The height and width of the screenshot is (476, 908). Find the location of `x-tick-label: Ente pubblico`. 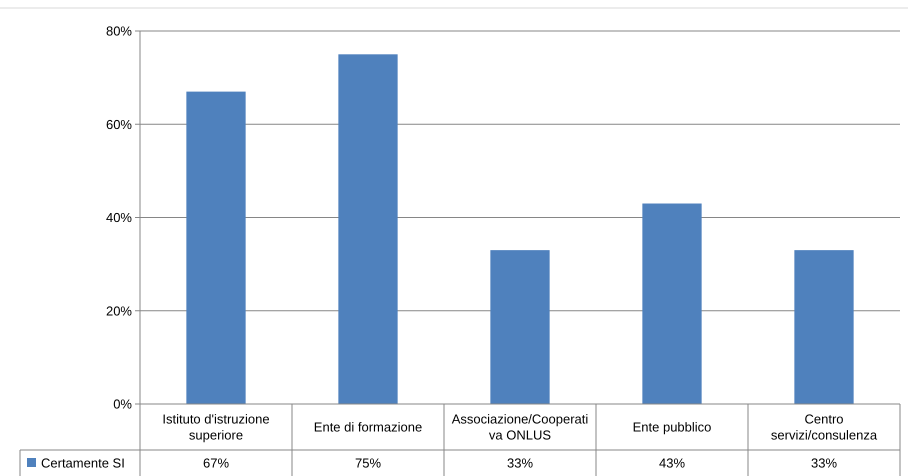

x-tick-label: Ente pubblico is located at coordinates (672, 427).